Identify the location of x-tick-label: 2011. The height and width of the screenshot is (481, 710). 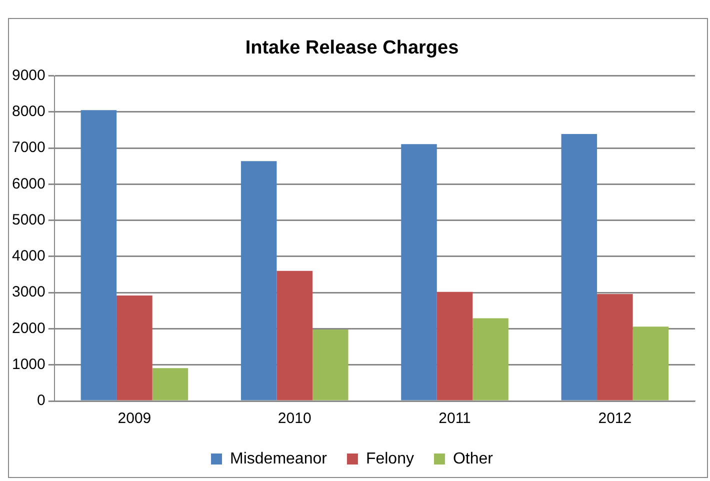
(454, 419).